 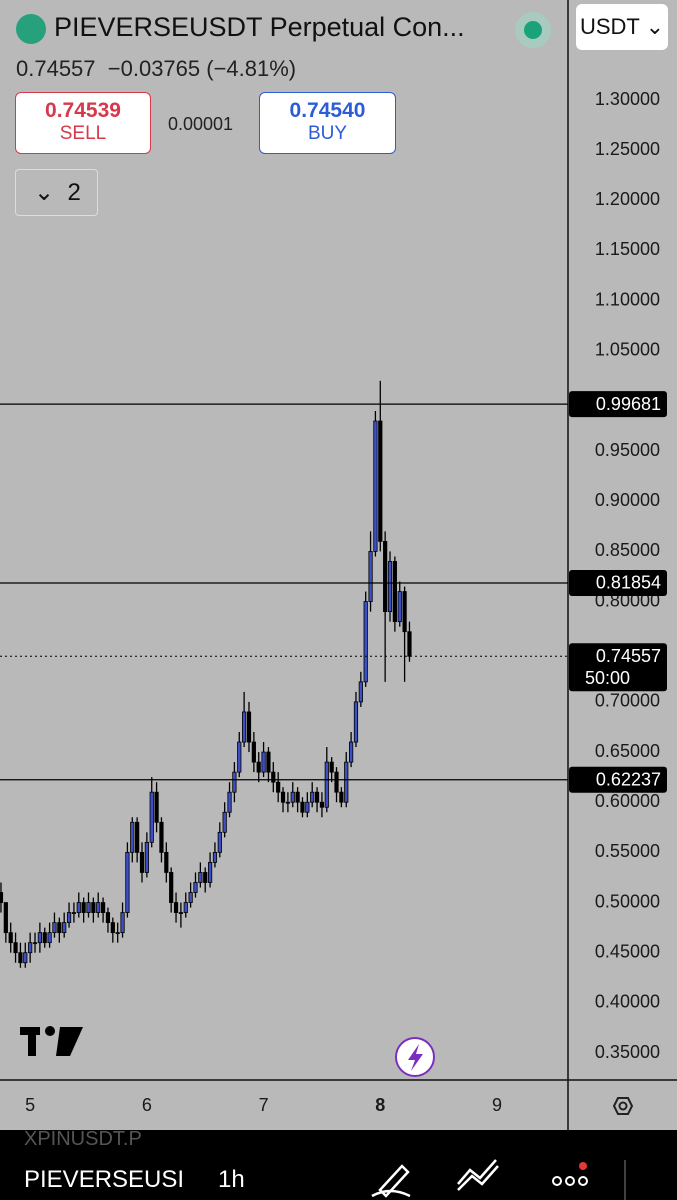 What do you see at coordinates (201, 124) in the screenshot?
I see `spread: 0.00001` at bounding box center [201, 124].